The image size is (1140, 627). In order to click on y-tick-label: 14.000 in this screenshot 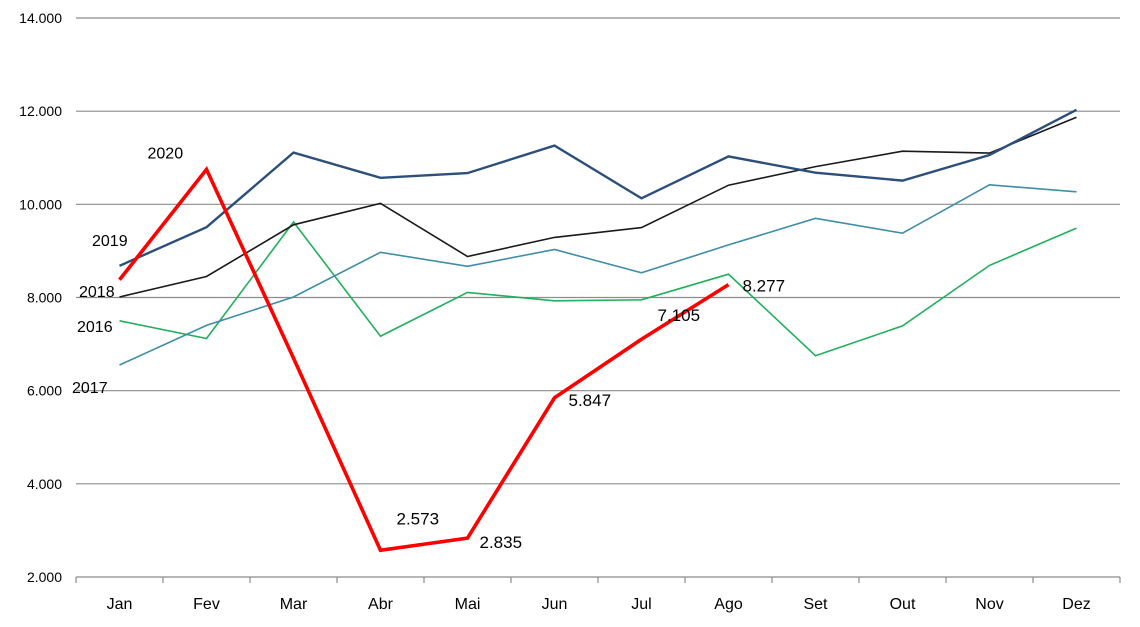, I will do `click(40, 18)`.